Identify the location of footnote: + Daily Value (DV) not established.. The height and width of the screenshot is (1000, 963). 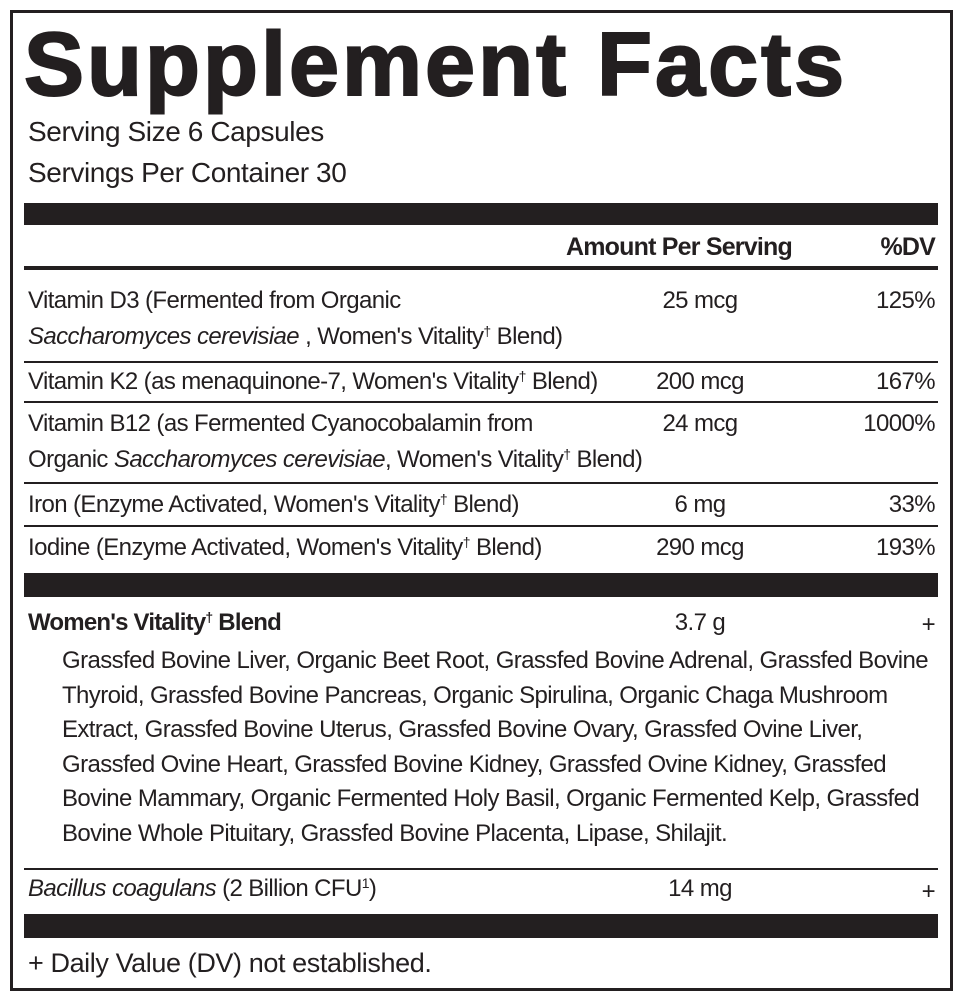
(230, 963).